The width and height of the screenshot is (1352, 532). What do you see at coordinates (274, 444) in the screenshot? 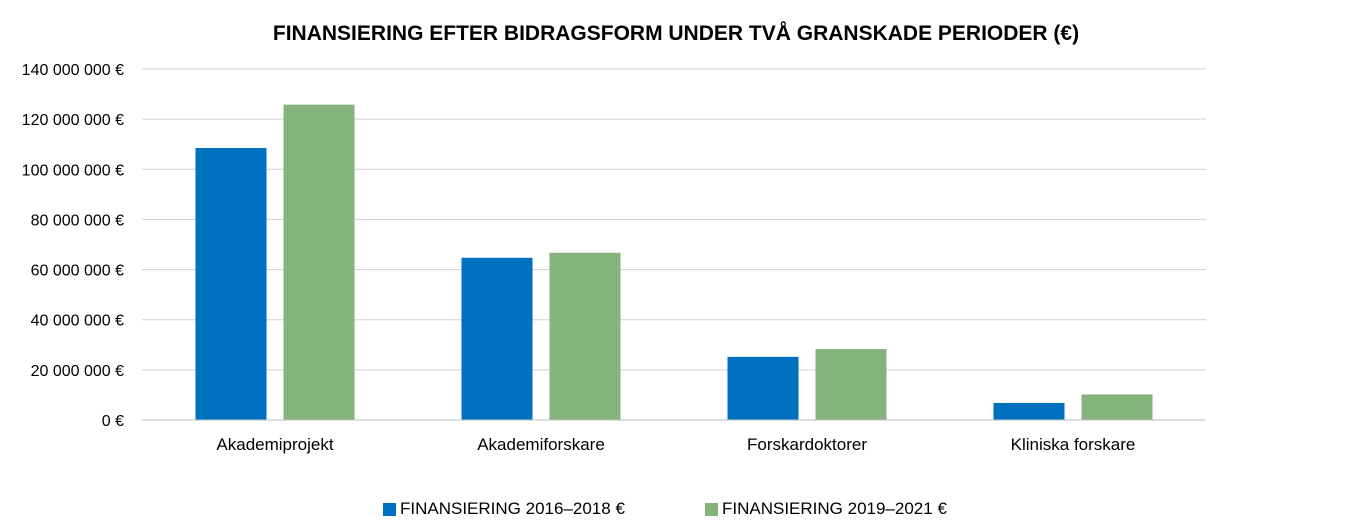
I see `x-category-label: Akademiprojekt` at bounding box center [274, 444].